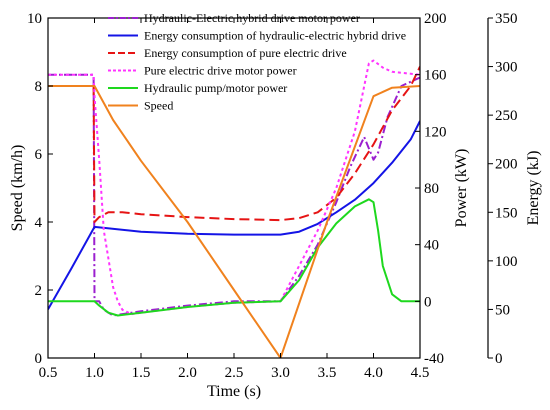 The height and width of the screenshot is (410, 550). Describe the element at coordinates (39, 155) in the screenshot. I see `speed-tick-label: 6` at that location.